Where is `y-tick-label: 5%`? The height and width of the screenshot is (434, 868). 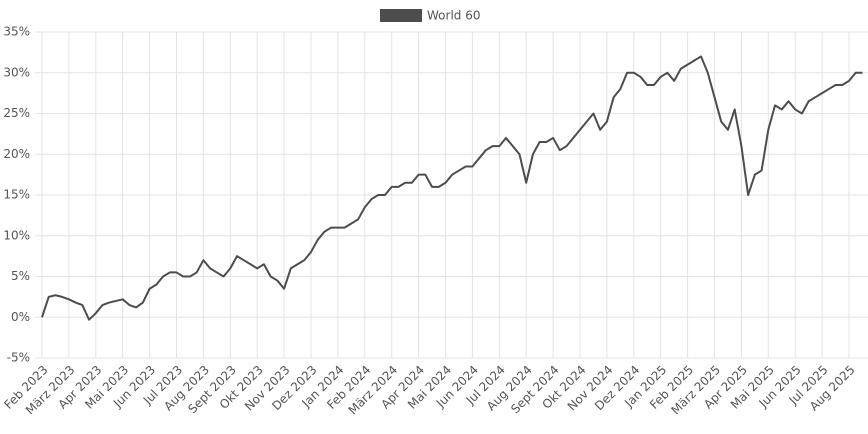 y-tick-label: 5% is located at coordinates (20, 276).